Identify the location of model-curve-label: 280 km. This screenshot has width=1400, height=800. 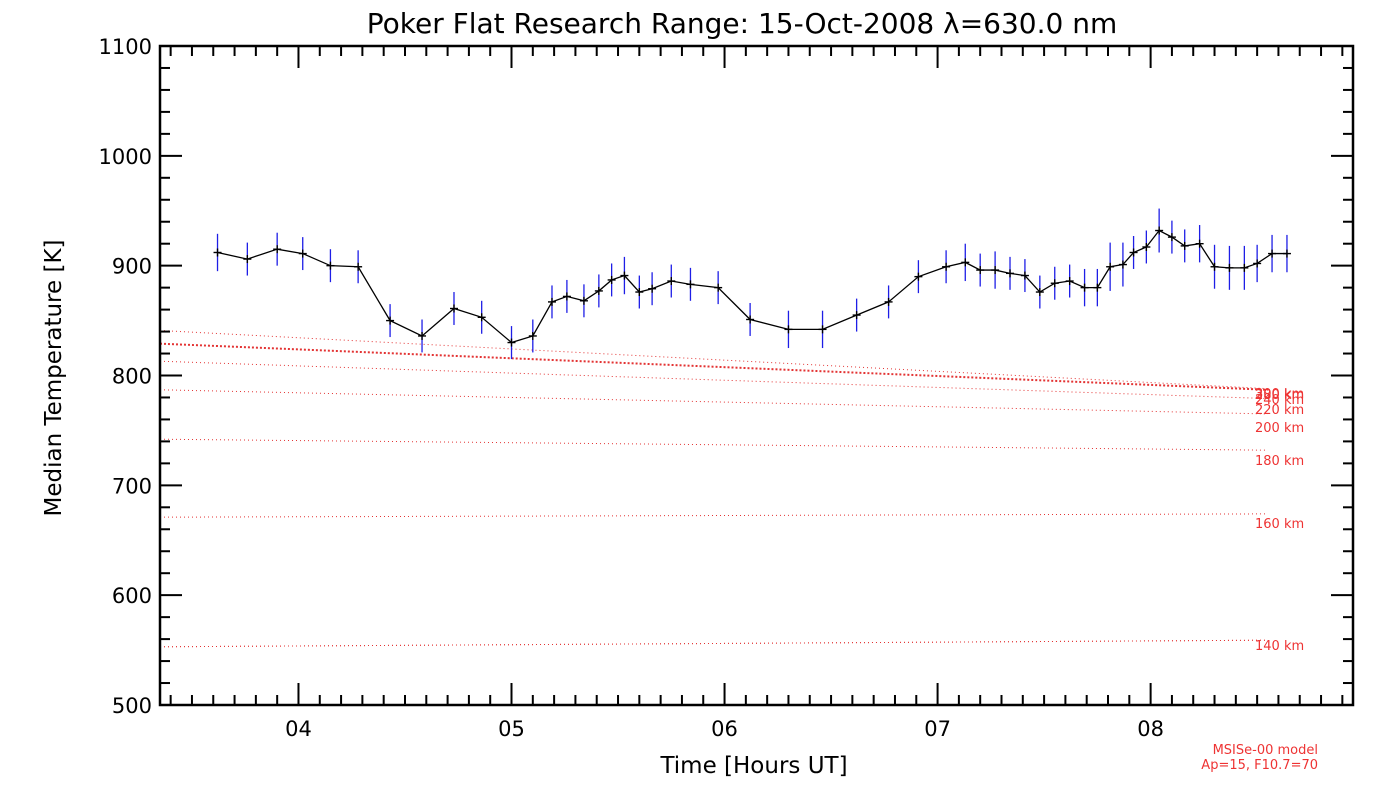
(1279, 395).